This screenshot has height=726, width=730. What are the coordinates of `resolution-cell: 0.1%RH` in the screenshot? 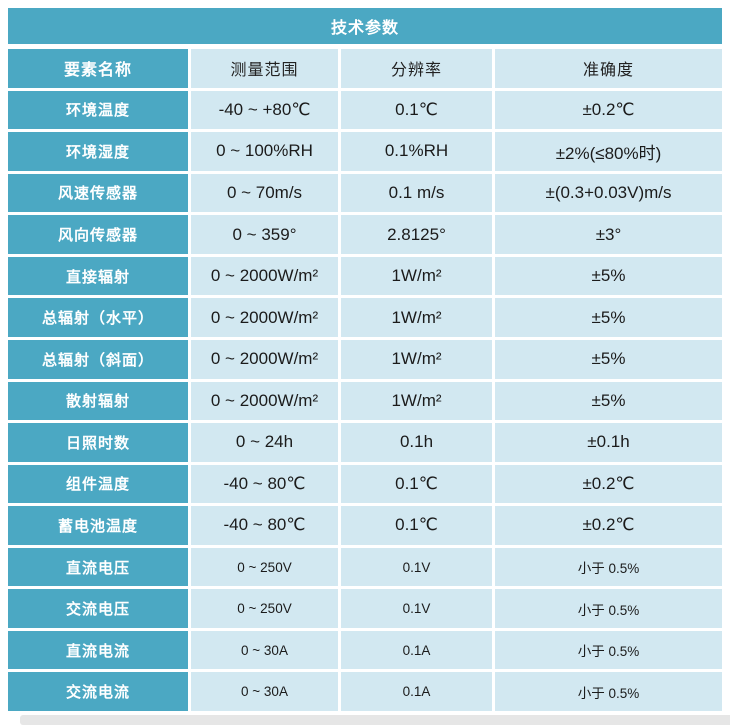 It's located at (416, 151).